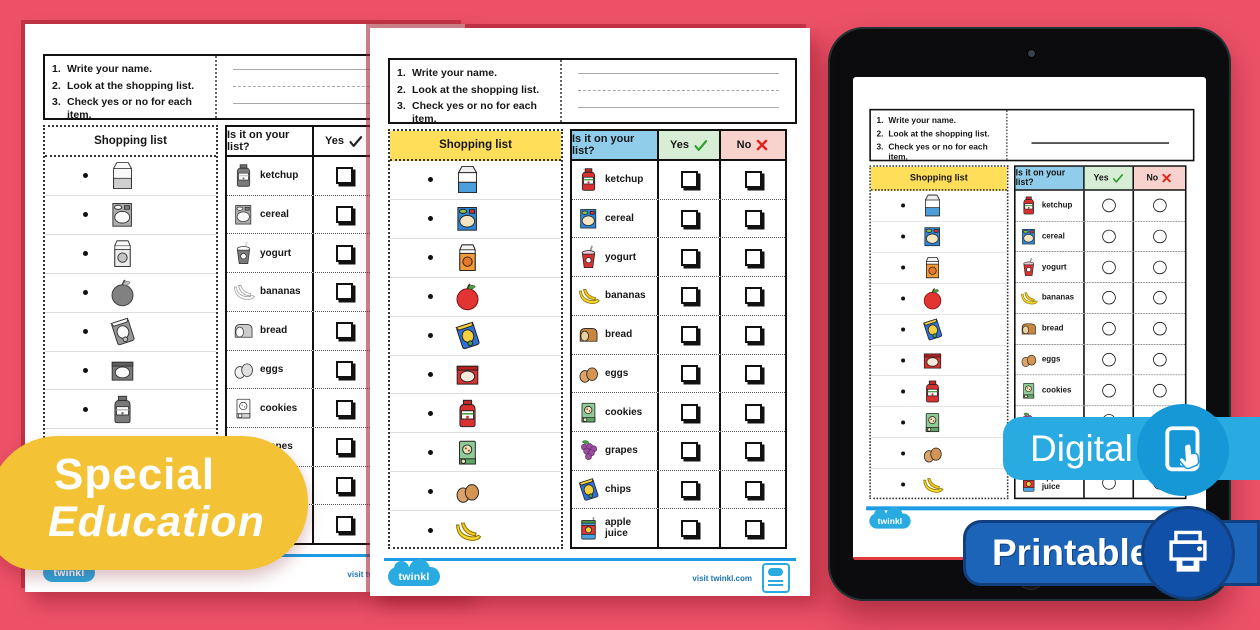  What do you see at coordinates (932, 391) in the screenshot?
I see `ketchup-icon` at bounding box center [932, 391].